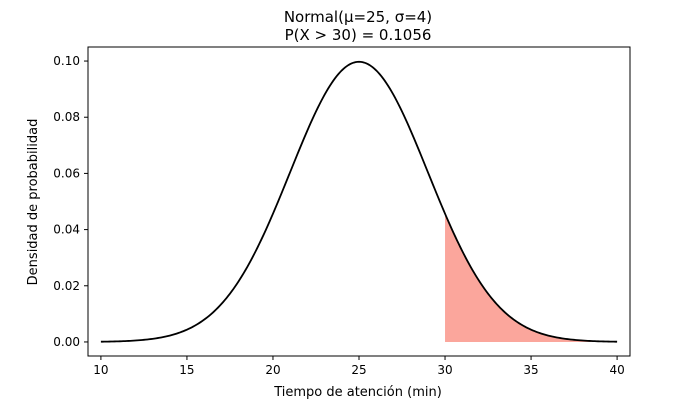 The image size is (700, 400). I want to click on y-tick-label: 0.04, so click(66, 230).